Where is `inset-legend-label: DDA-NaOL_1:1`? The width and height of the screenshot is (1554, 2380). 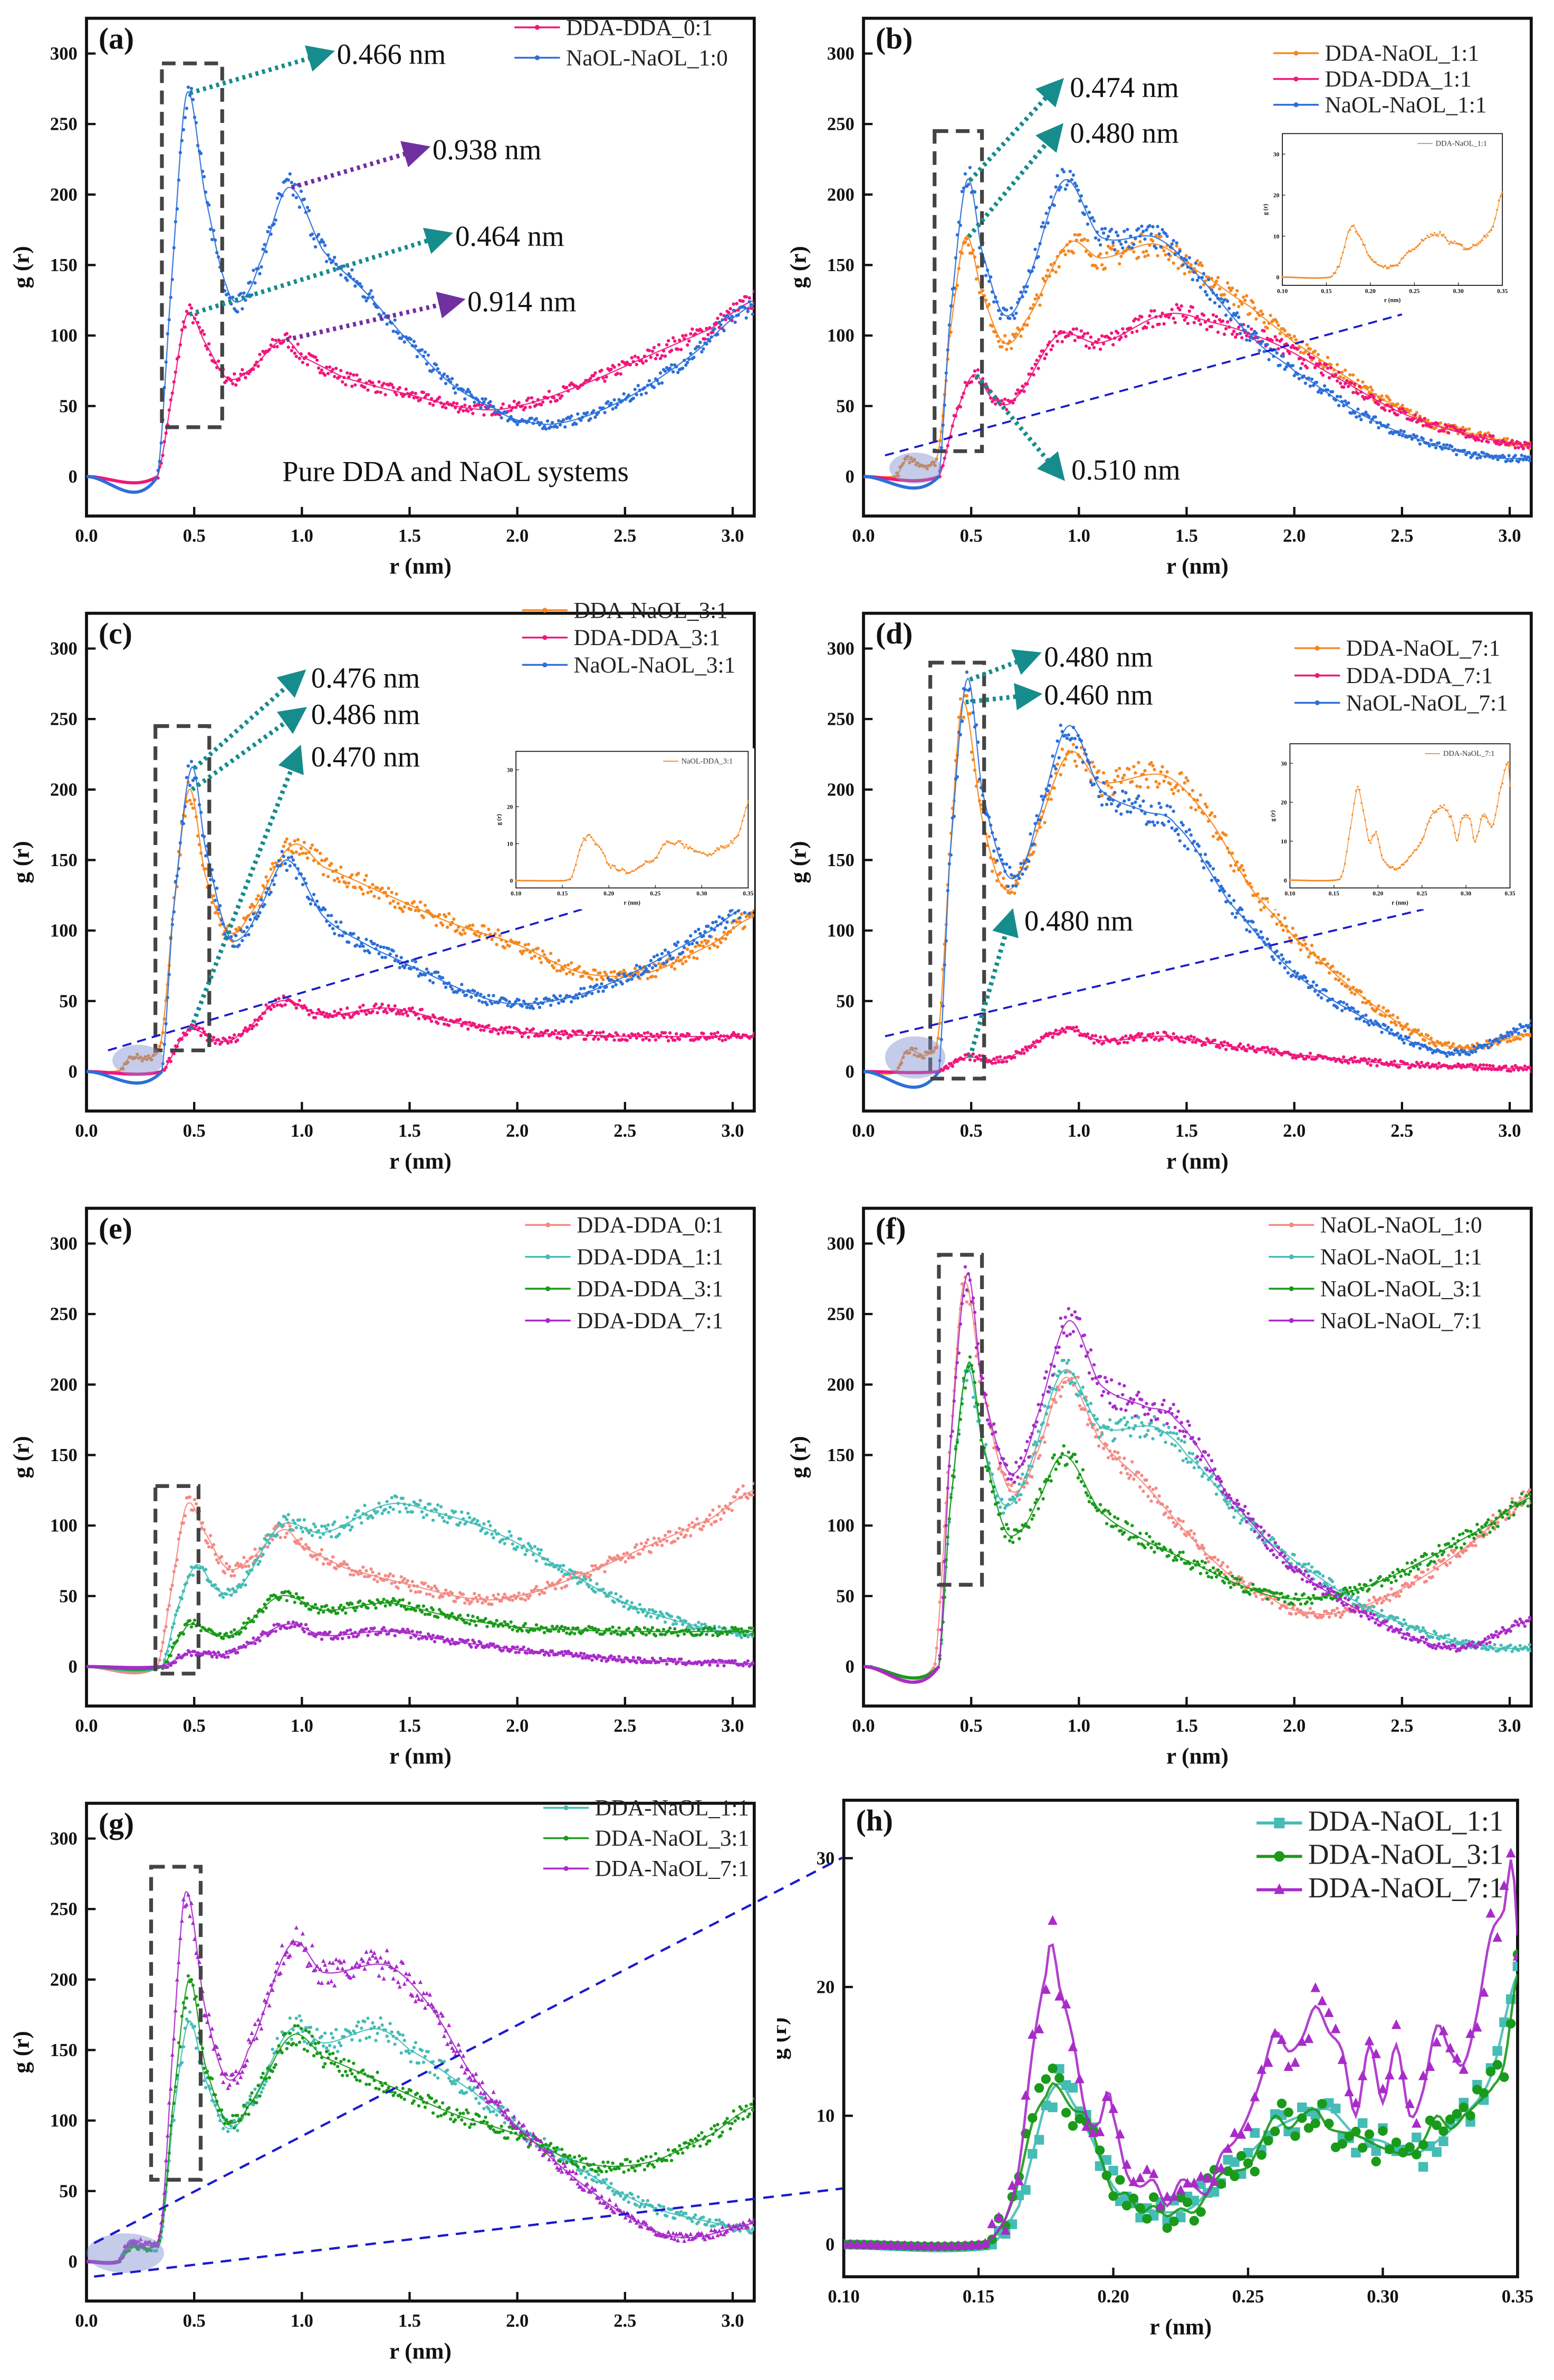 inset-legend-label: DDA-NaOL_1:1 is located at coordinates (1462, 144).